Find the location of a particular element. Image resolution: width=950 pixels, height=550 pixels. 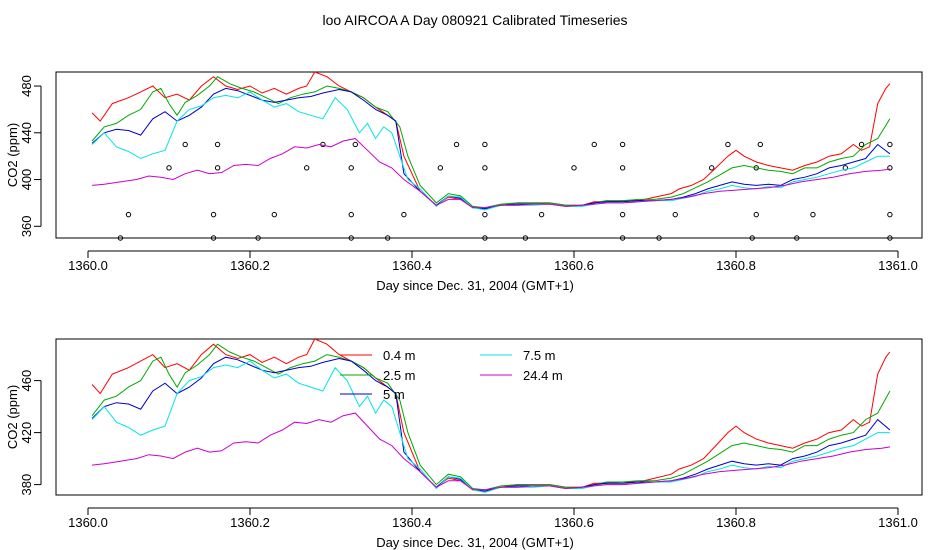

y-tick-label: 440 is located at coordinates (26, 133).